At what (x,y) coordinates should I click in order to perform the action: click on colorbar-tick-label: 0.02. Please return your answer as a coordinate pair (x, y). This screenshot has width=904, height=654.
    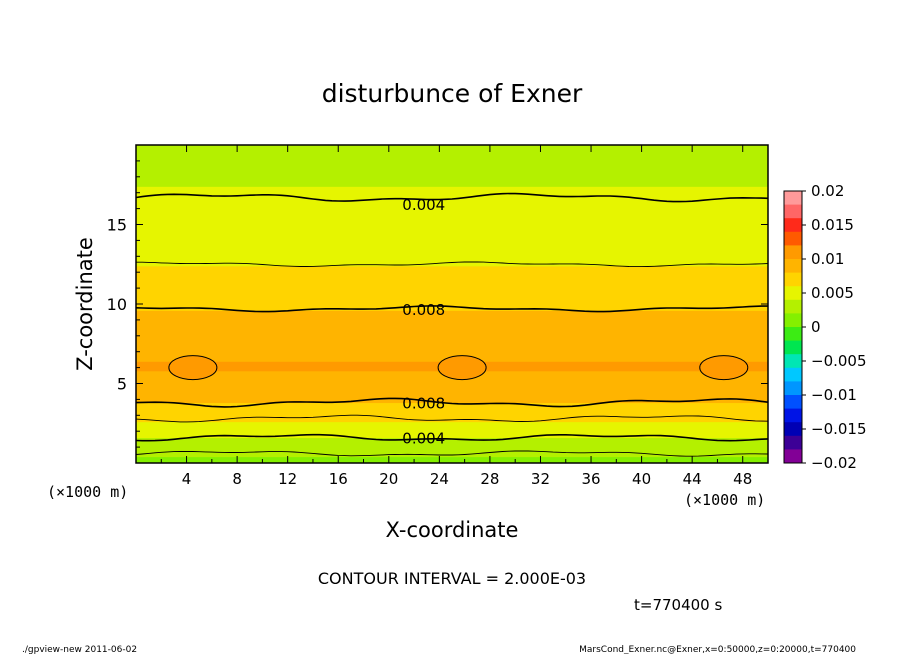
    Looking at the image, I should click on (827, 191).